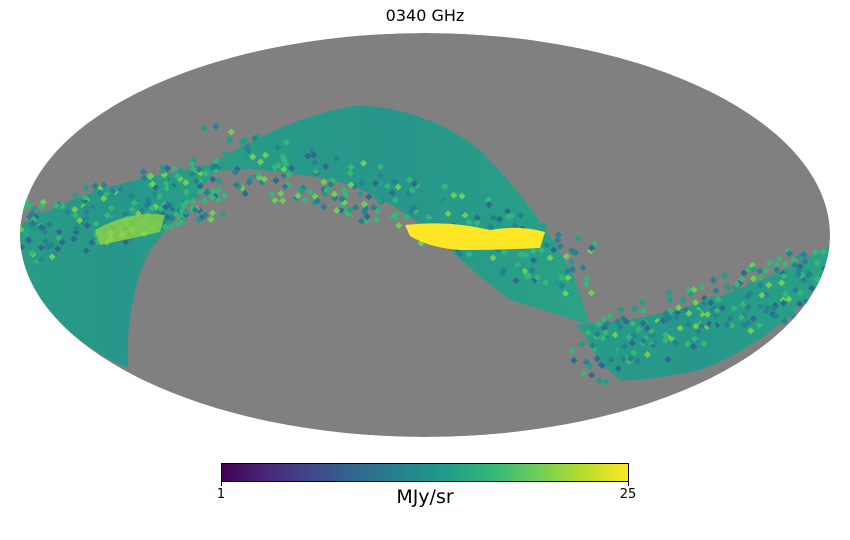 This screenshot has height=540, width=850. I want to click on colorbar, so click(425, 472).